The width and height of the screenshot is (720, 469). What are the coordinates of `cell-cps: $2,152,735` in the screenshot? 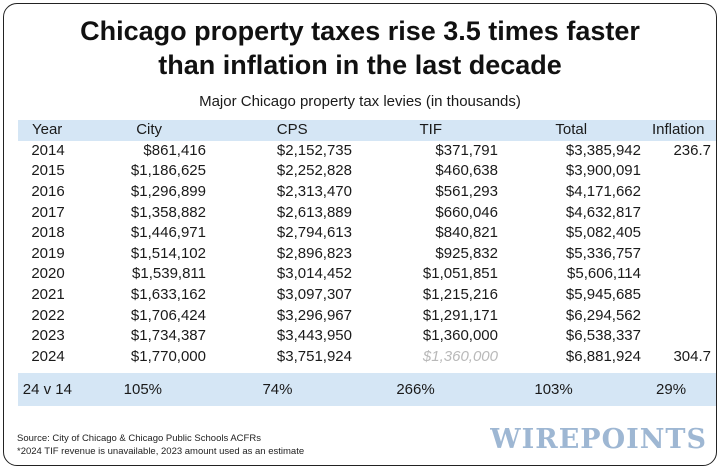 It's located at (314, 150).